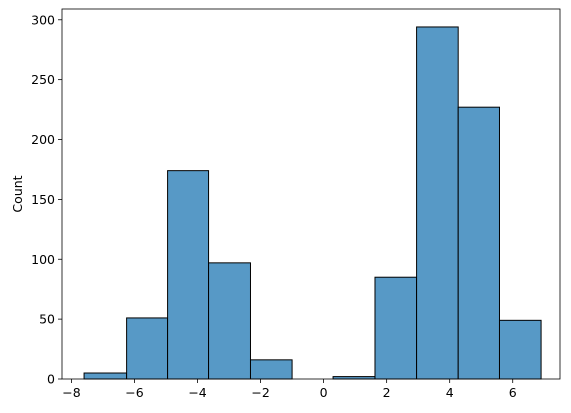 This screenshot has height=413, width=571. Describe the element at coordinates (260, 392) in the screenshot. I see `x-tick-label-3: −2` at that location.